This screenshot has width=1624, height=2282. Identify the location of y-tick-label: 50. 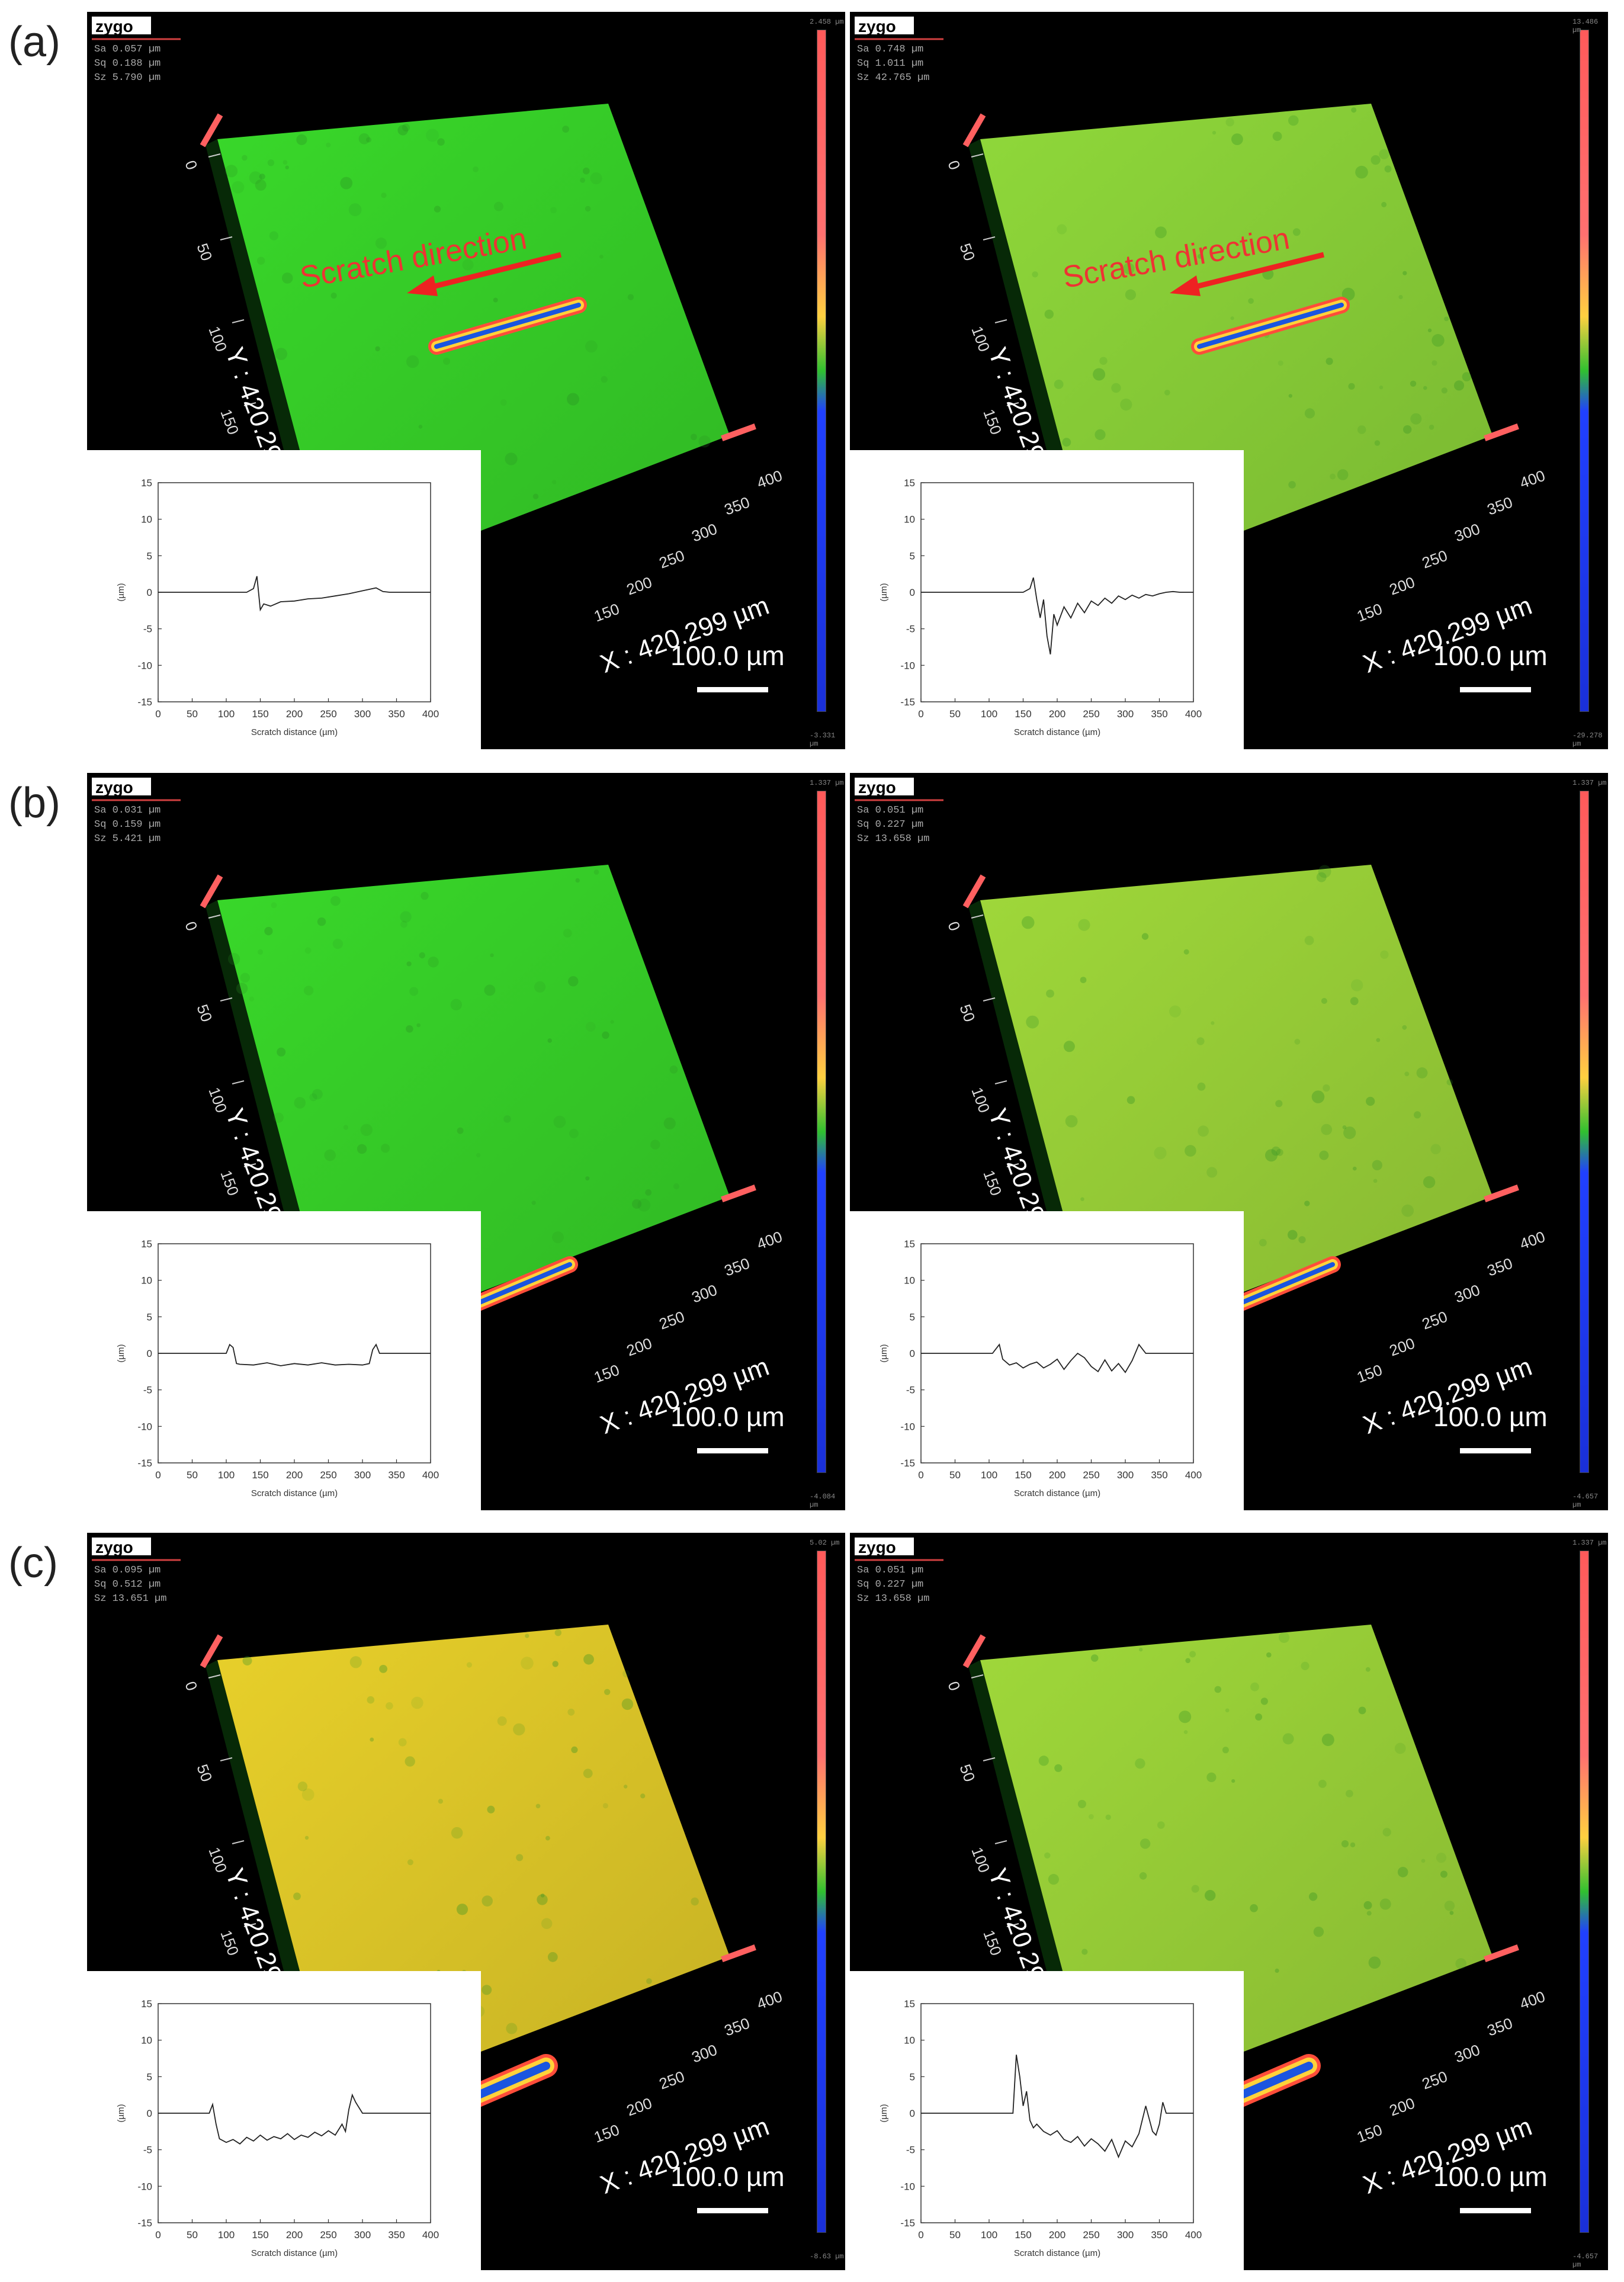
(204, 1013).